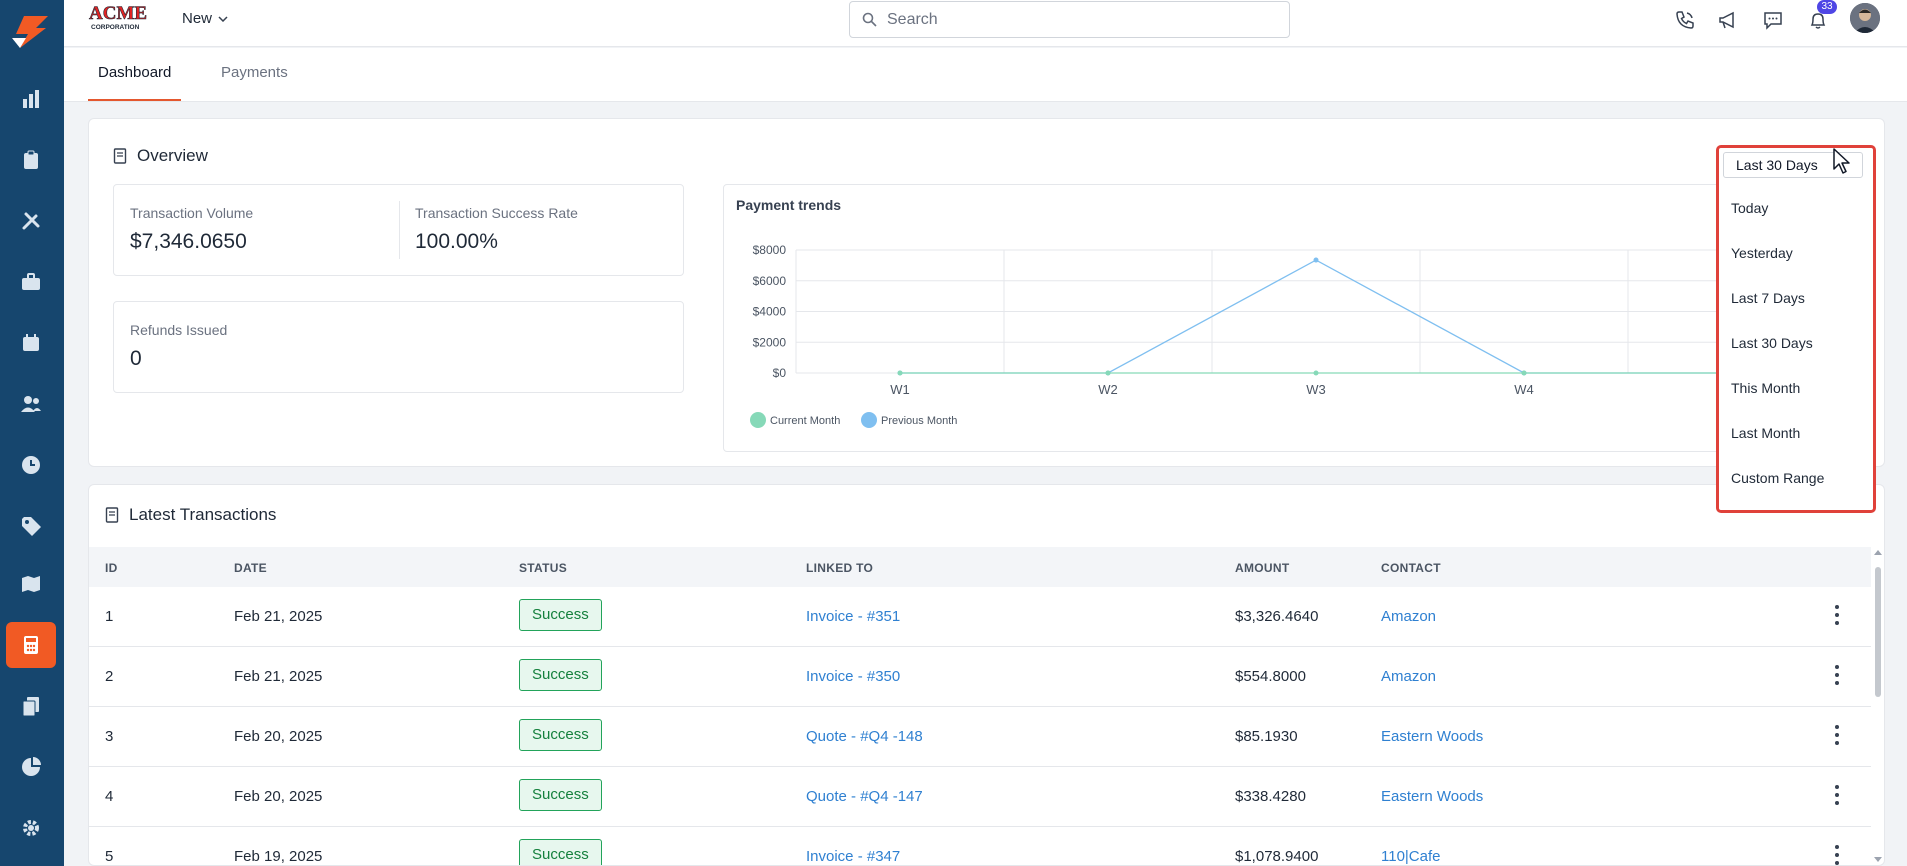  Describe the element at coordinates (1685, 20) in the screenshot. I see `phone-icon` at that location.